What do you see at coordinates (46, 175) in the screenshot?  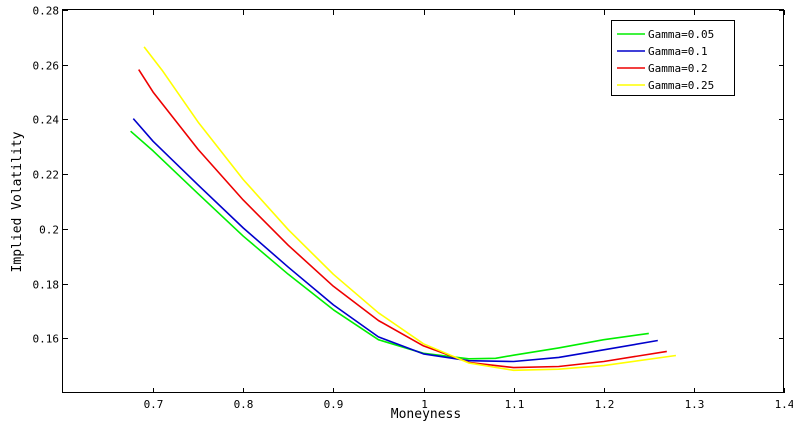 I see `y-tick-label: 0.22` at bounding box center [46, 175].